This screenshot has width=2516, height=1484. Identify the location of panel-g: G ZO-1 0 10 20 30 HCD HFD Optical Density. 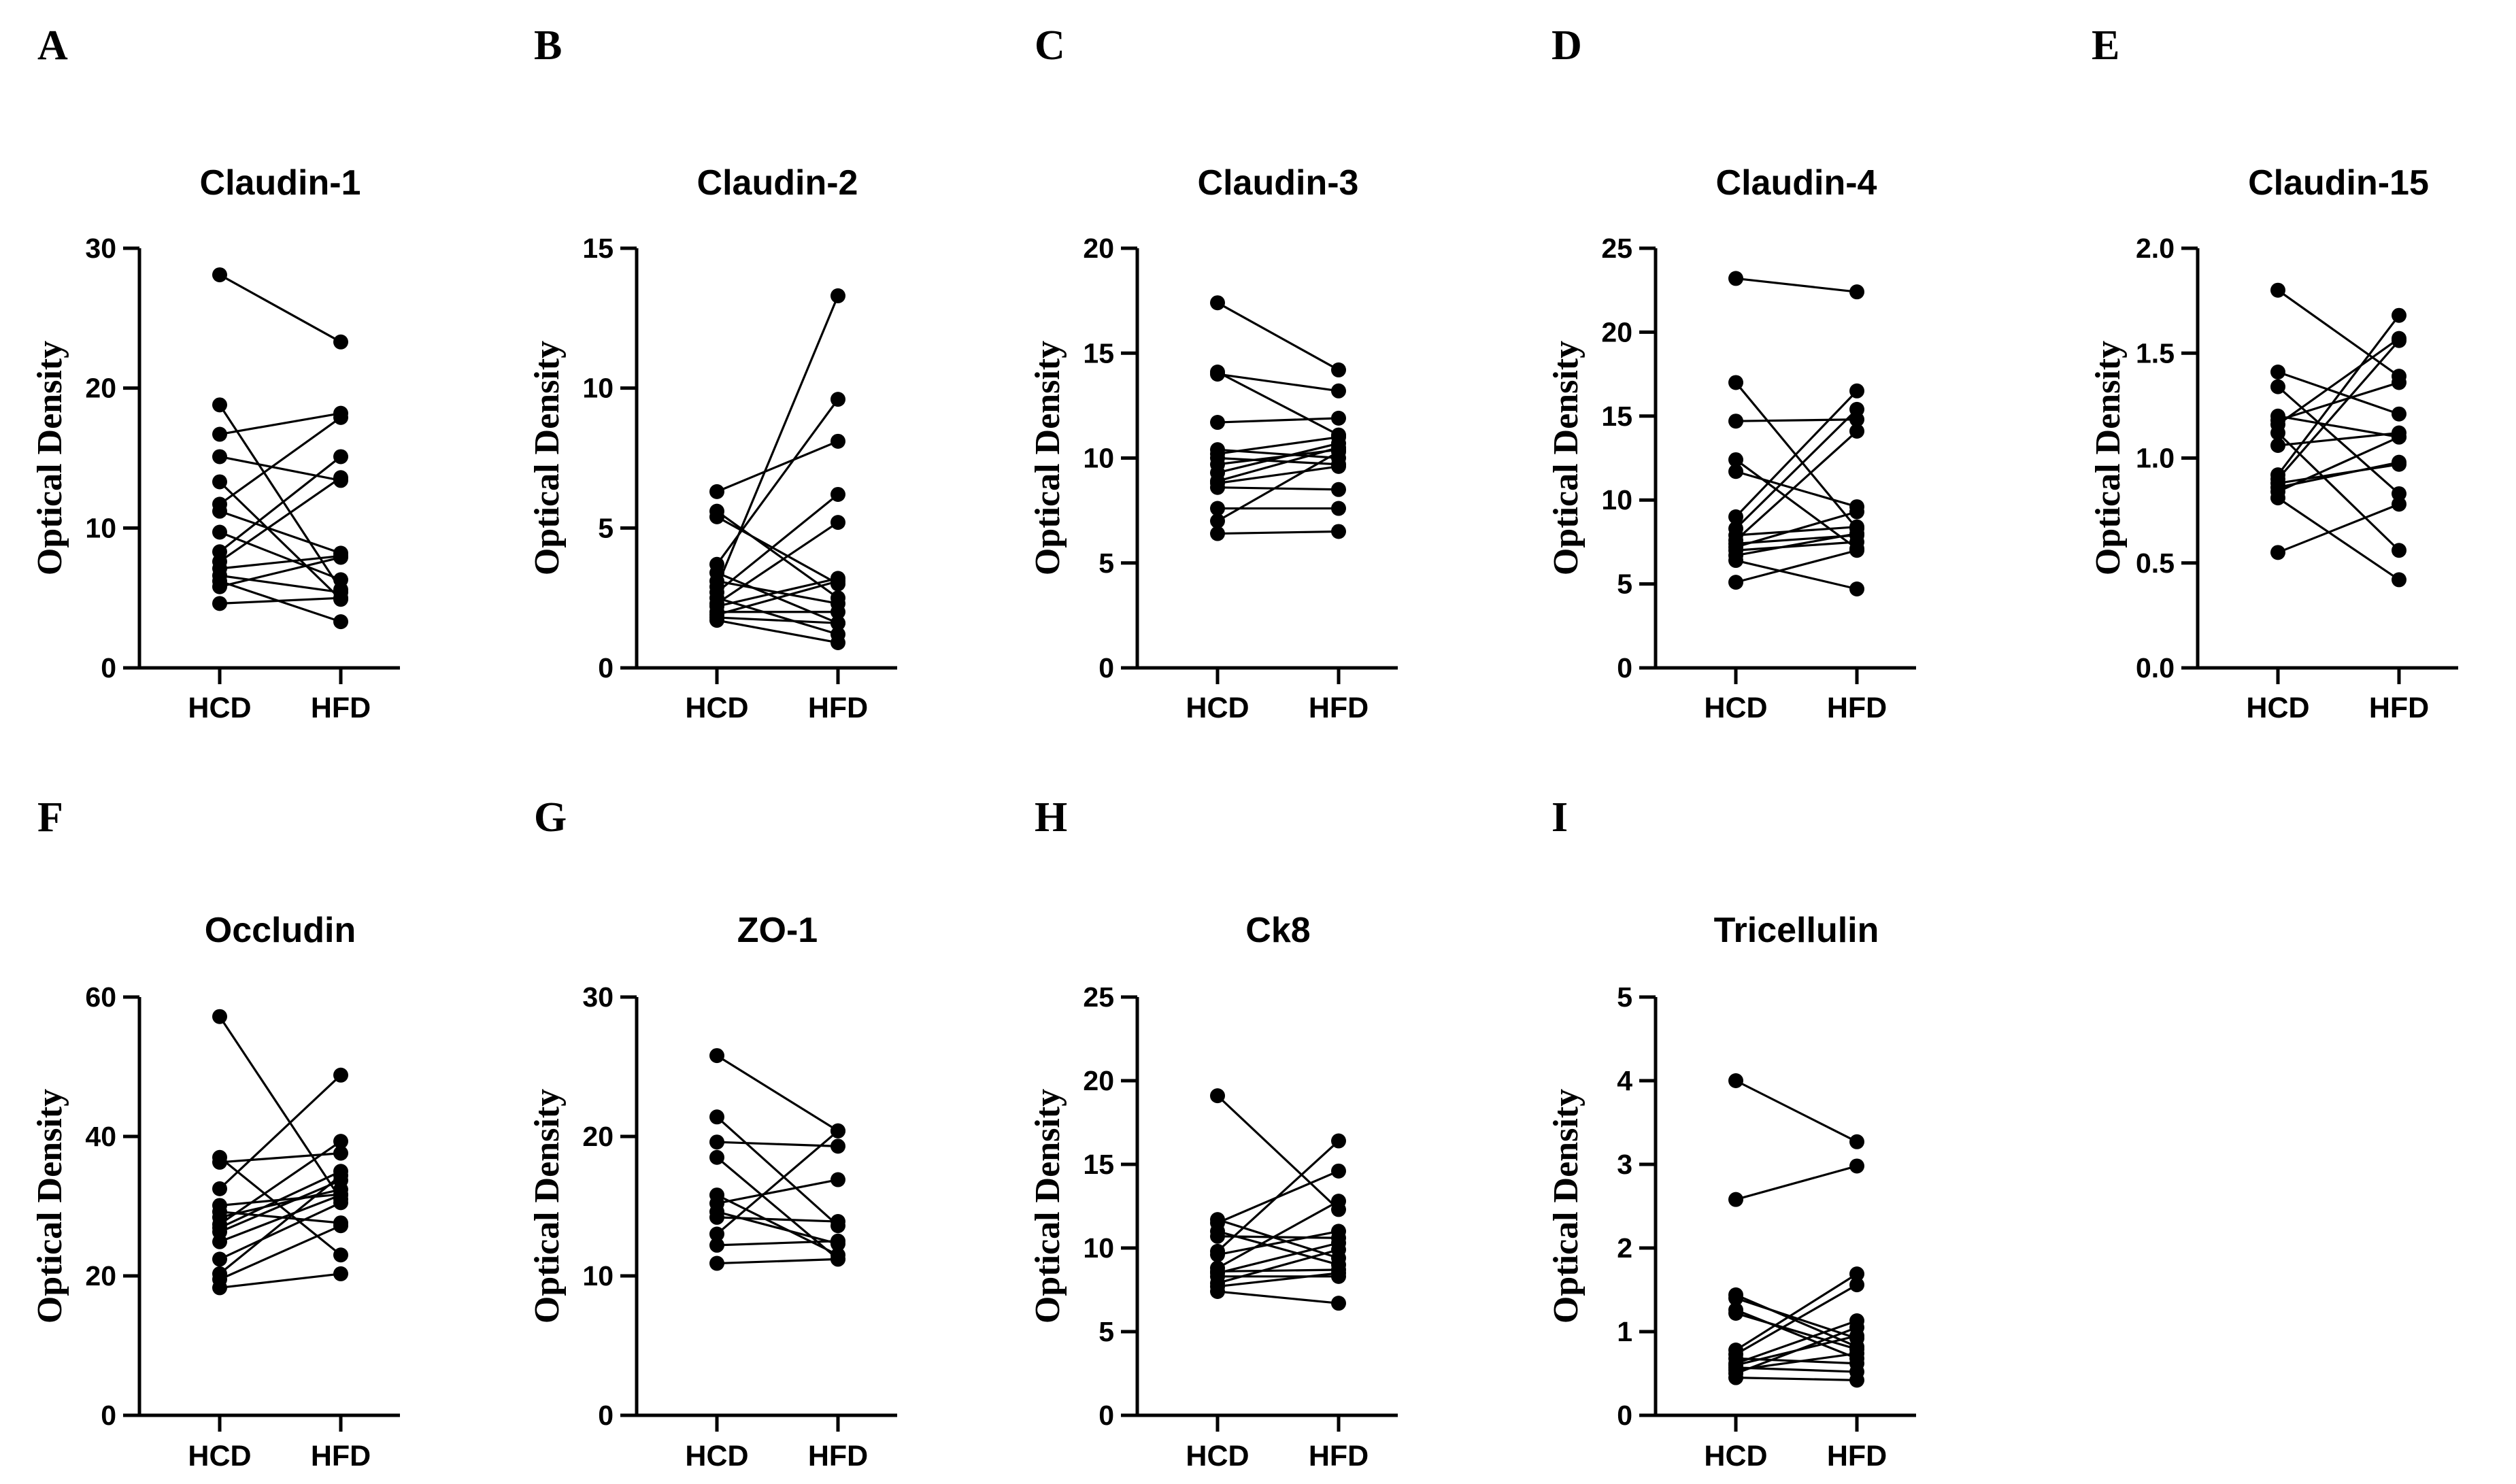
(712, 1133).